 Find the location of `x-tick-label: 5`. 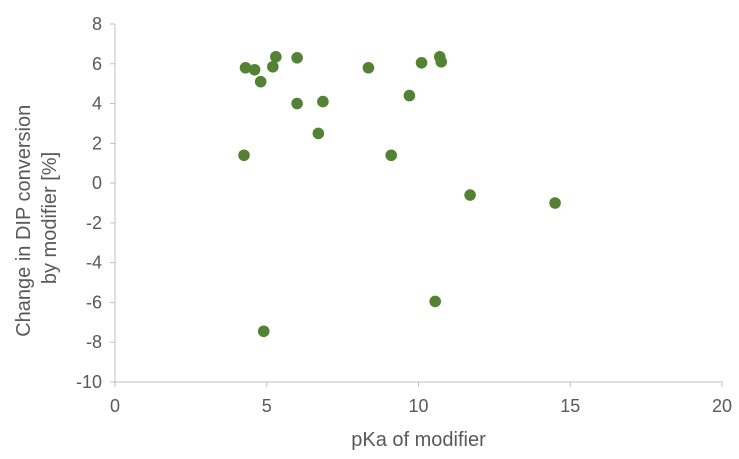

x-tick-label: 5 is located at coordinates (267, 406).